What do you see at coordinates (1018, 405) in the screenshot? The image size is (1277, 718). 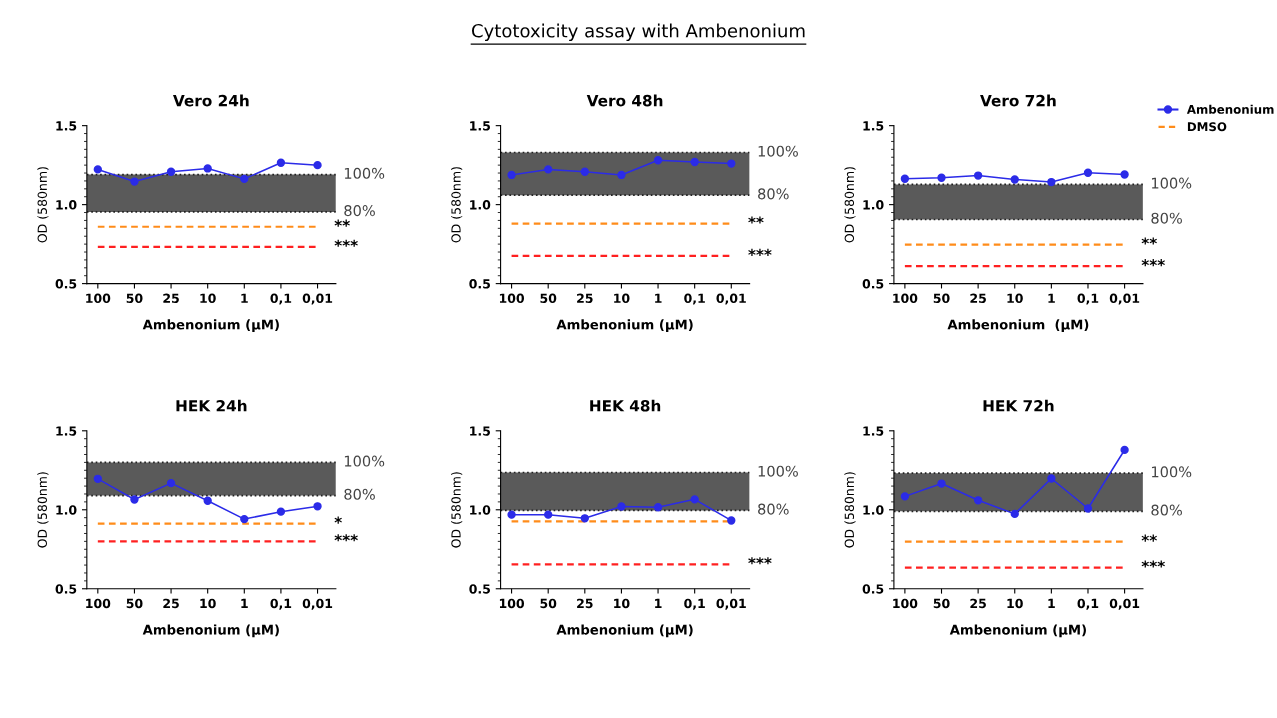 I see `chart-title: HEK 72h` at bounding box center [1018, 405].